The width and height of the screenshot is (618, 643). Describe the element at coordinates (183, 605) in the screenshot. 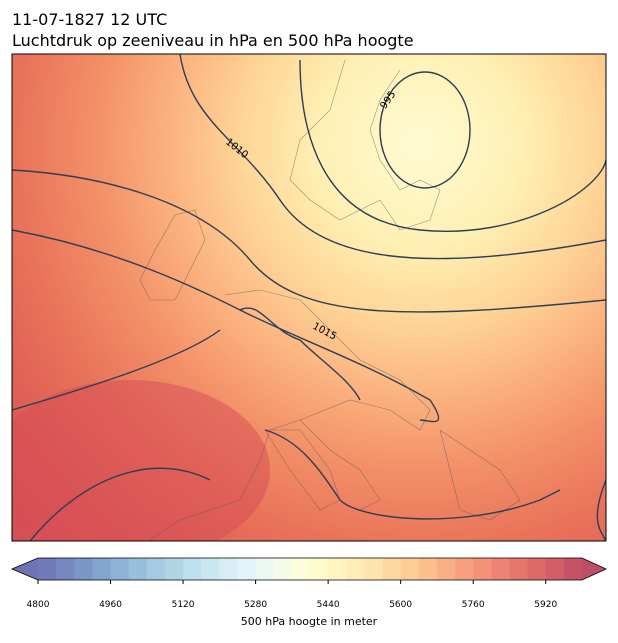

I see `colorbar-tick-label: 5120` at that location.